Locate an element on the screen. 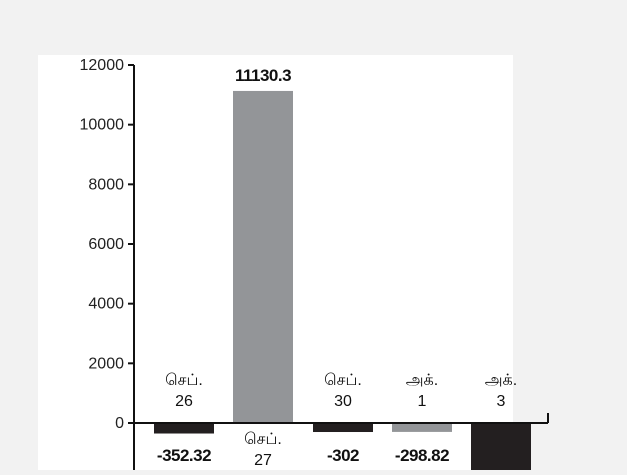 The height and width of the screenshot is (475, 627). y-tick-label: 8000 is located at coordinates (106, 184).